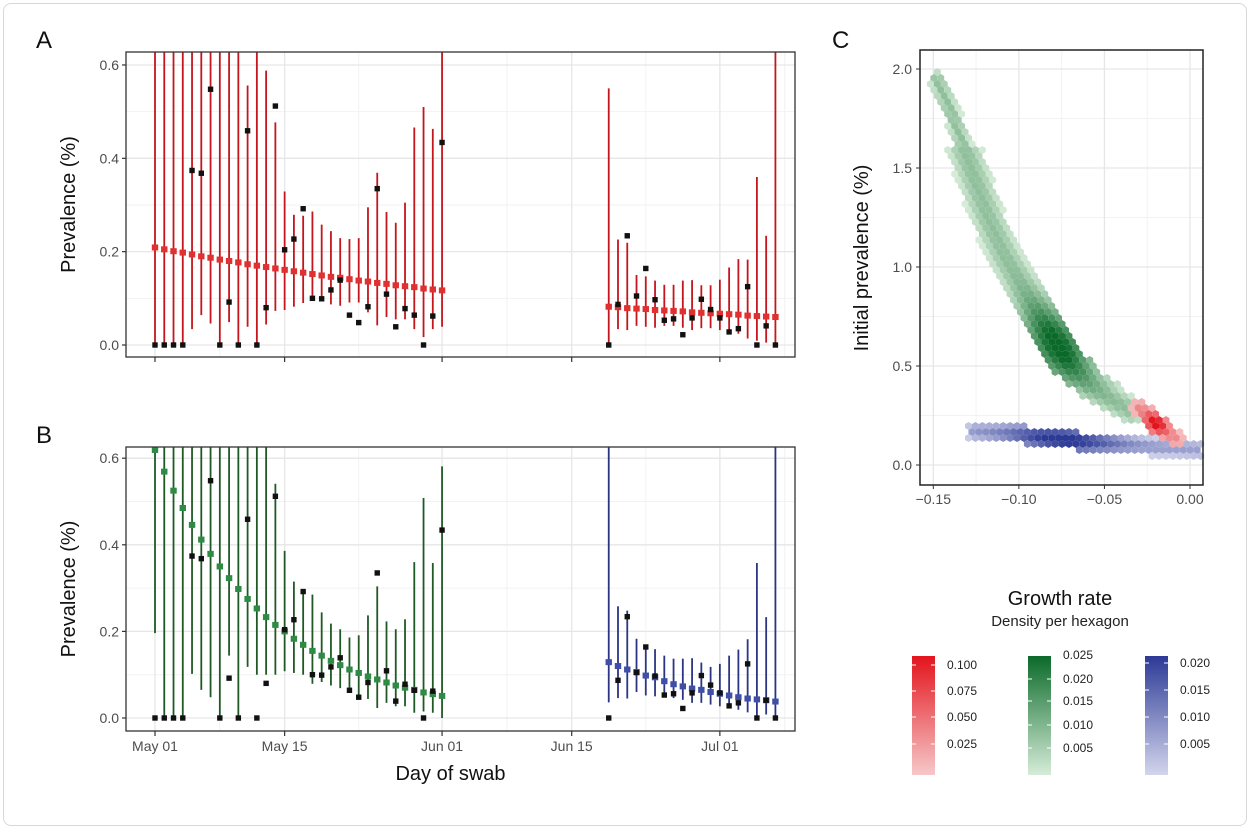 This screenshot has width=1250, height=829. I want to click on x-axis-title: Day of swab, so click(450, 774).